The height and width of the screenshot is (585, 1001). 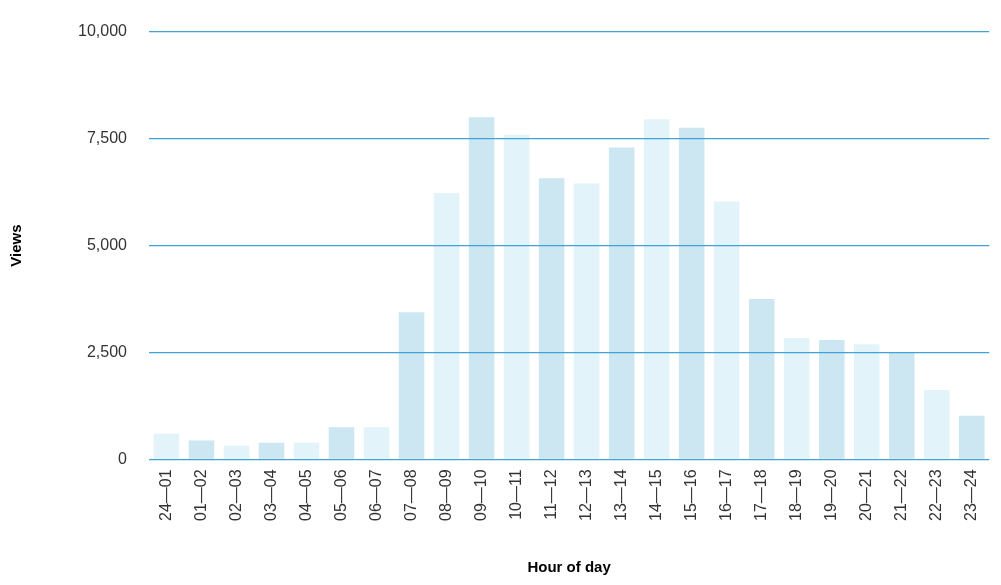 What do you see at coordinates (340, 495) in the screenshot?
I see `x-tick-label: 05—06` at bounding box center [340, 495].